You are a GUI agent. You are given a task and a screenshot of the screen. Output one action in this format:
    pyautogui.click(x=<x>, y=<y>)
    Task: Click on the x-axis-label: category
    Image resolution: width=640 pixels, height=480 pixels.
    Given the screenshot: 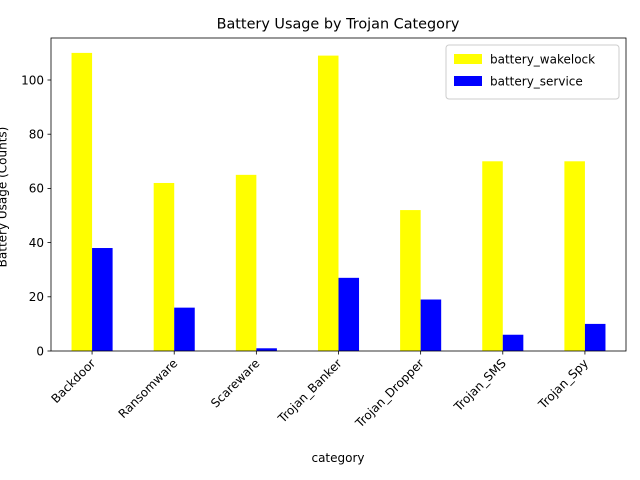 What is the action you would take?
    pyautogui.click(x=337, y=458)
    